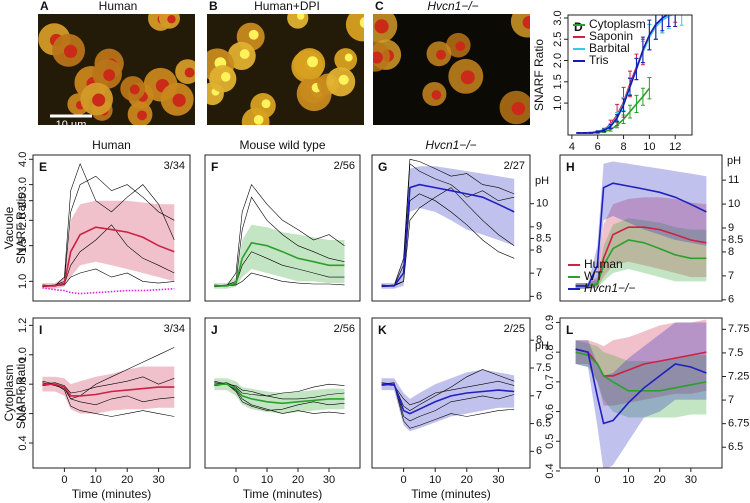  I want to click on column-title: Human, so click(111, 145).